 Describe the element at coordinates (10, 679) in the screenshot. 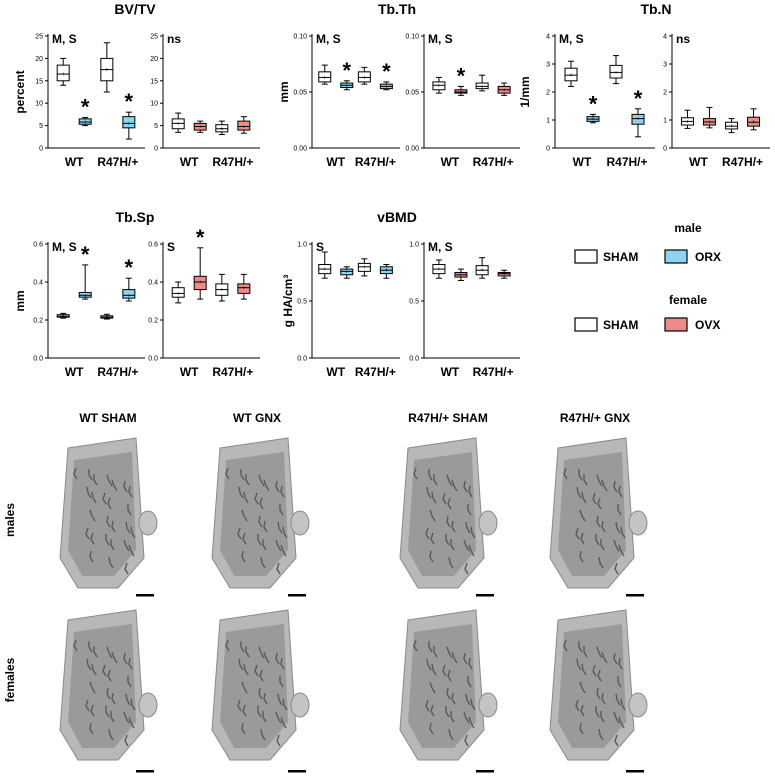

I see `ct-row-label-females: females` at that location.